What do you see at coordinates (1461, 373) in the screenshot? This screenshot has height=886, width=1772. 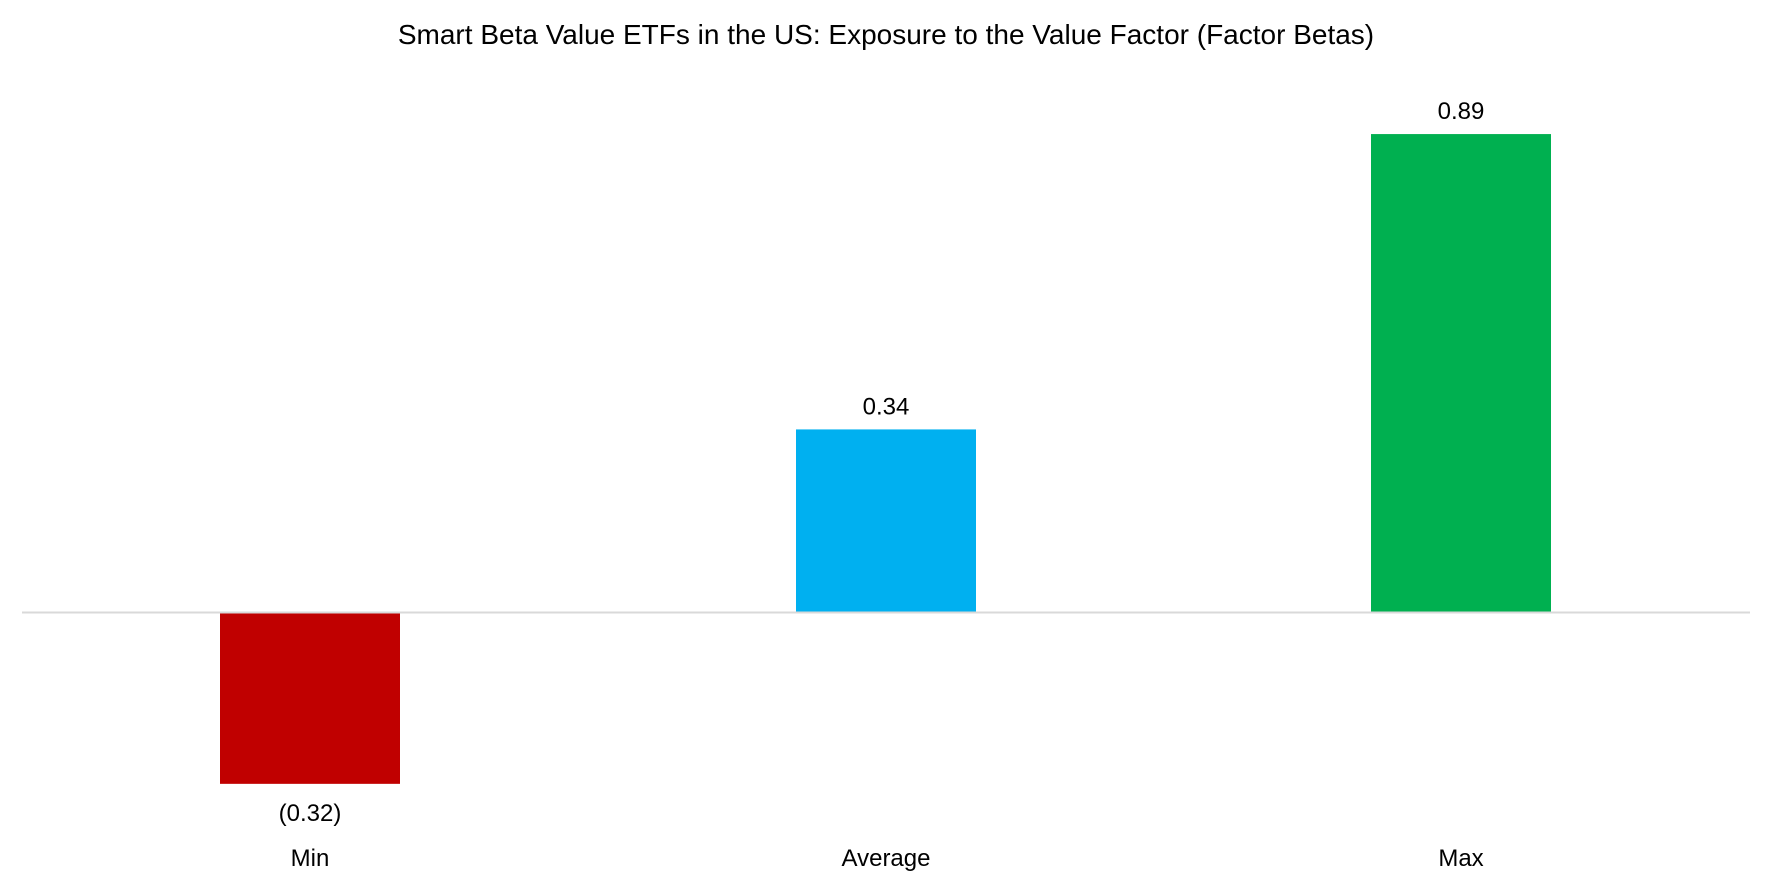 I see `bar-max` at bounding box center [1461, 373].